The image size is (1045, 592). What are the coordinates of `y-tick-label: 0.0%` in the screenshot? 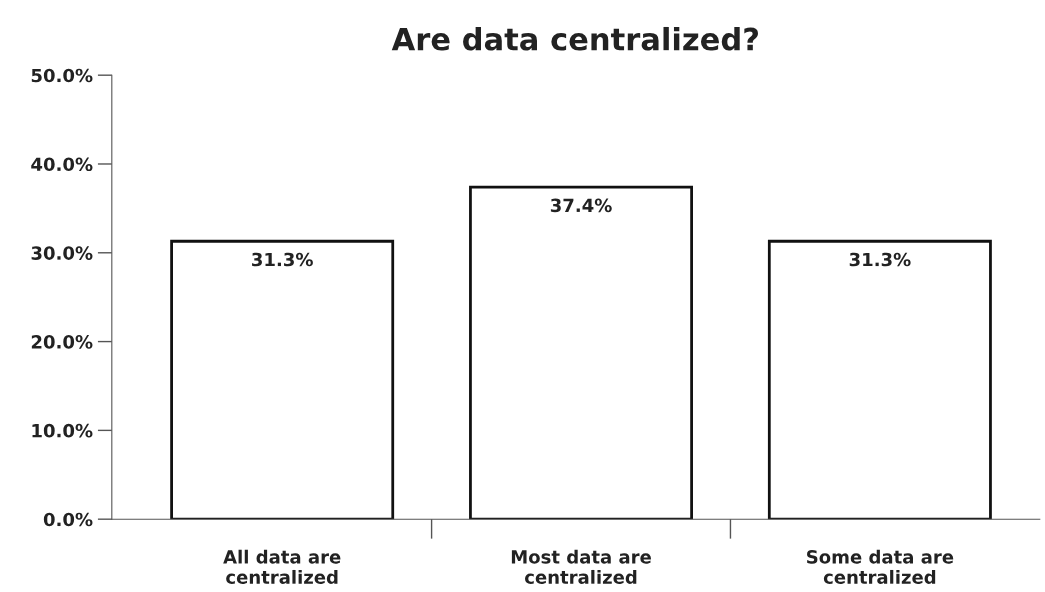 It's located at (68, 519).